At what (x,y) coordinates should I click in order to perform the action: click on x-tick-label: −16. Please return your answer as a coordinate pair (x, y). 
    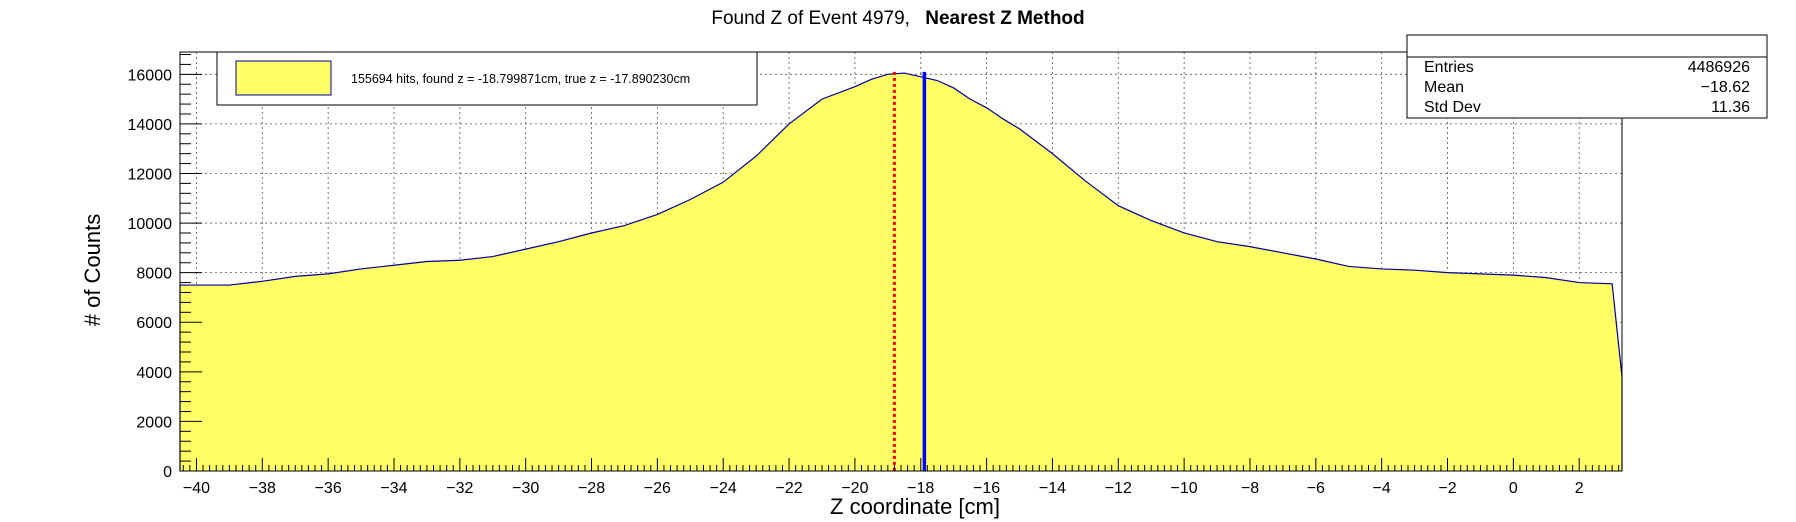
    Looking at the image, I should click on (986, 488).